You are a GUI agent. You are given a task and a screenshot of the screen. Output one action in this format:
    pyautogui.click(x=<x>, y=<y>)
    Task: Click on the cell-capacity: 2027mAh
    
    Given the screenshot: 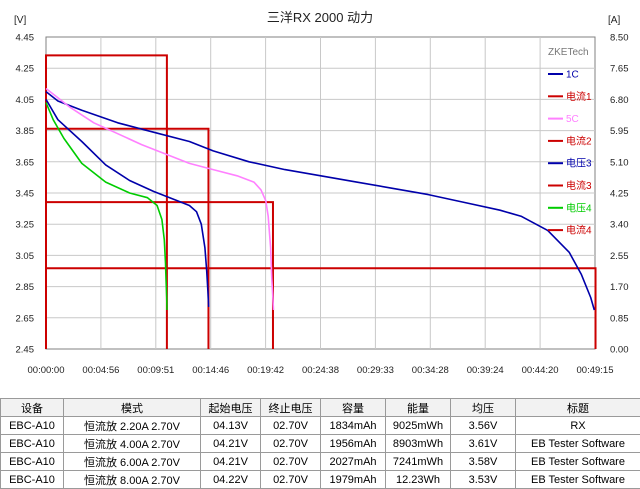 What is the action you would take?
    pyautogui.click(x=353, y=462)
    